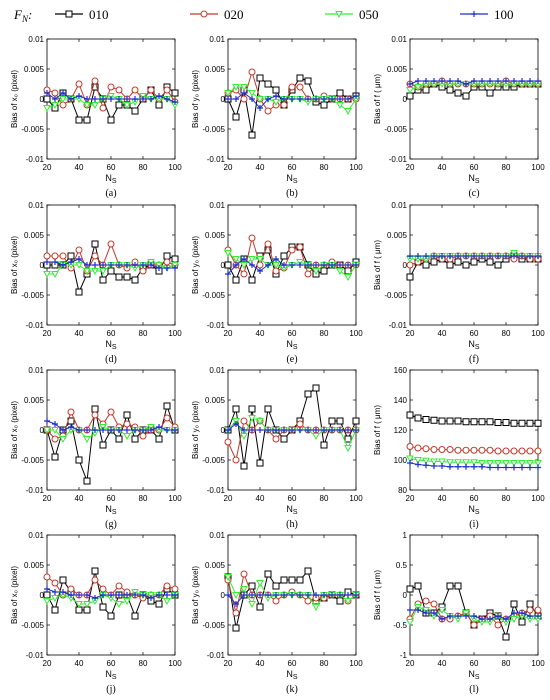 This screenshot has width=550, height=700. I want to click on y-axis-label: Bias of y₀ (pixel), so click(195, 265).